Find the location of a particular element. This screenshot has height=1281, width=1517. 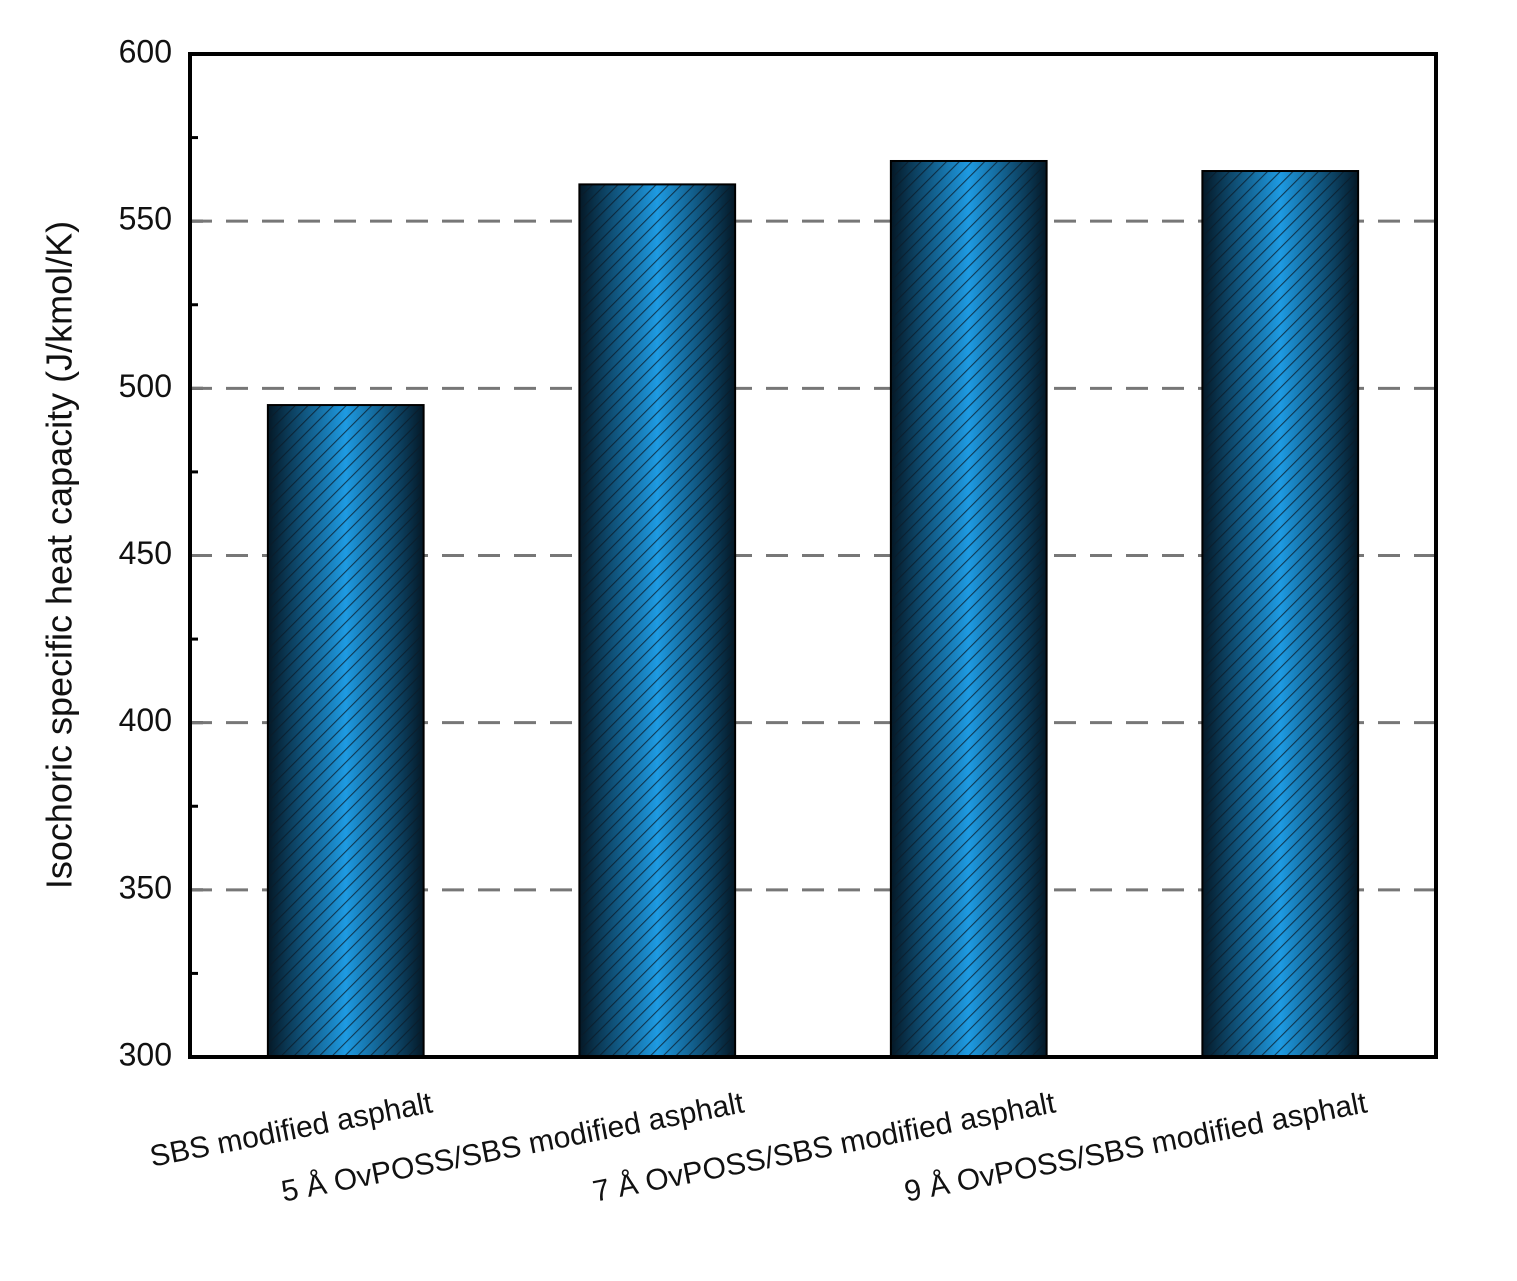

y-tick-label: 350 is located at coordinates (145, 887).